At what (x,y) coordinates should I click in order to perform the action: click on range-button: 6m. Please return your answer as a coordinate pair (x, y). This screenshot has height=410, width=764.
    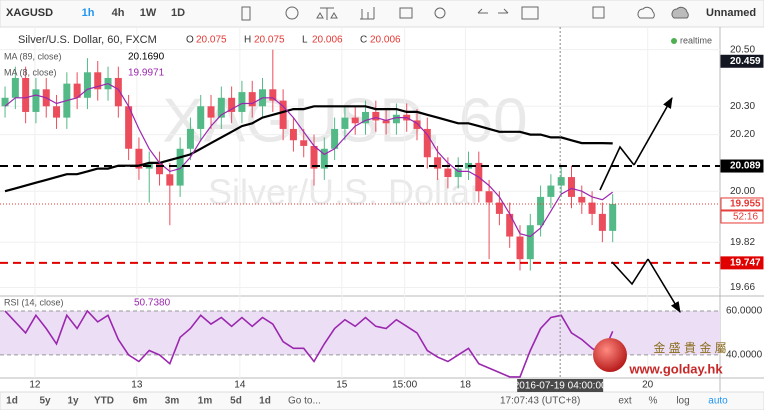
    Looking at the image, I should click on (140, 401).